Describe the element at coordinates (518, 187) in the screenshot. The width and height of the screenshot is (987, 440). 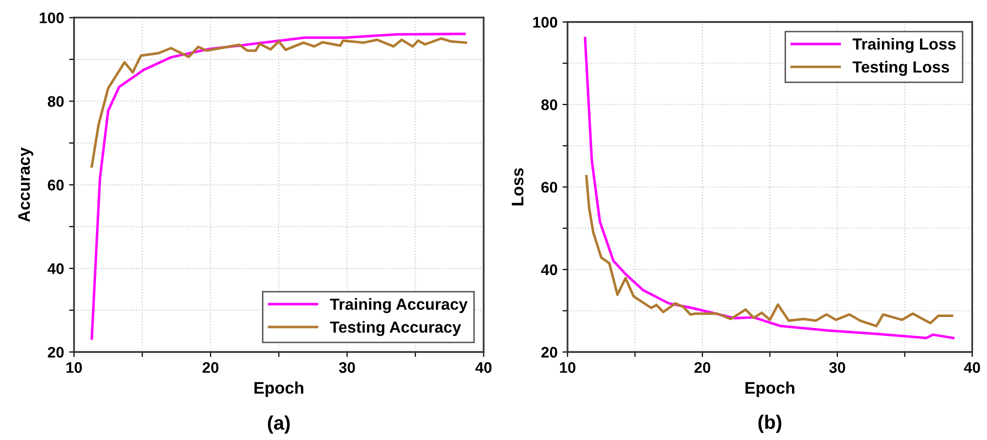
I see `y-axis-title: Loss` at that location.